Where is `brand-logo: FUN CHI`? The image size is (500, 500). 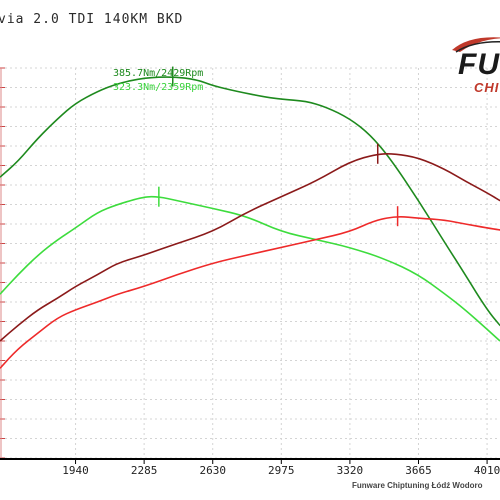
brand-logo: FUN CHI is located at coordinates (465, 62).